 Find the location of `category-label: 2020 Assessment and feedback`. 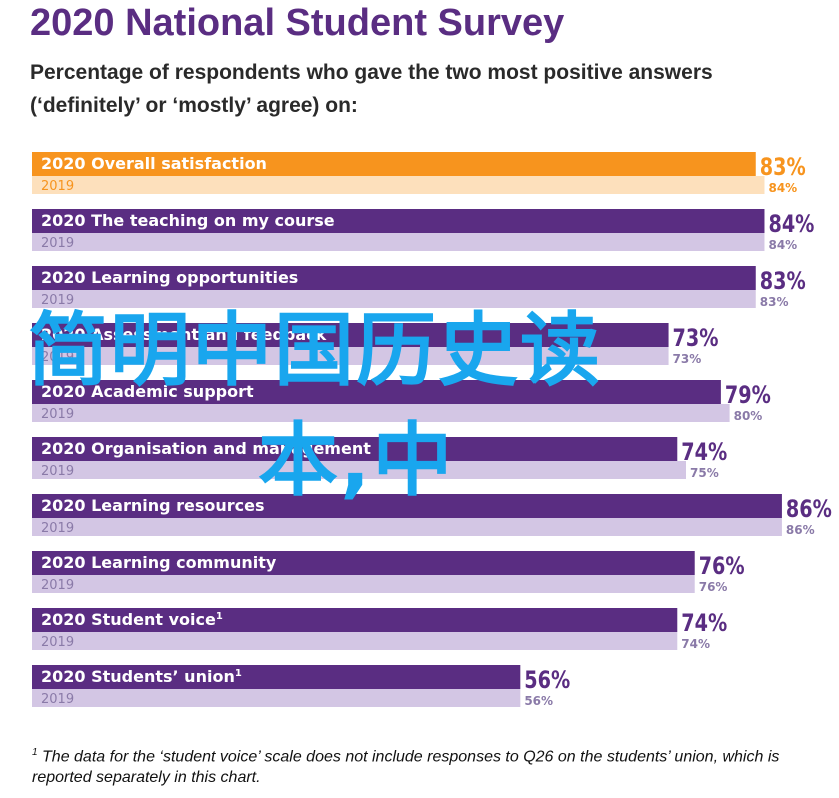

category-label: 2020 Assessment and feedback is located at coordinates (184, 334).